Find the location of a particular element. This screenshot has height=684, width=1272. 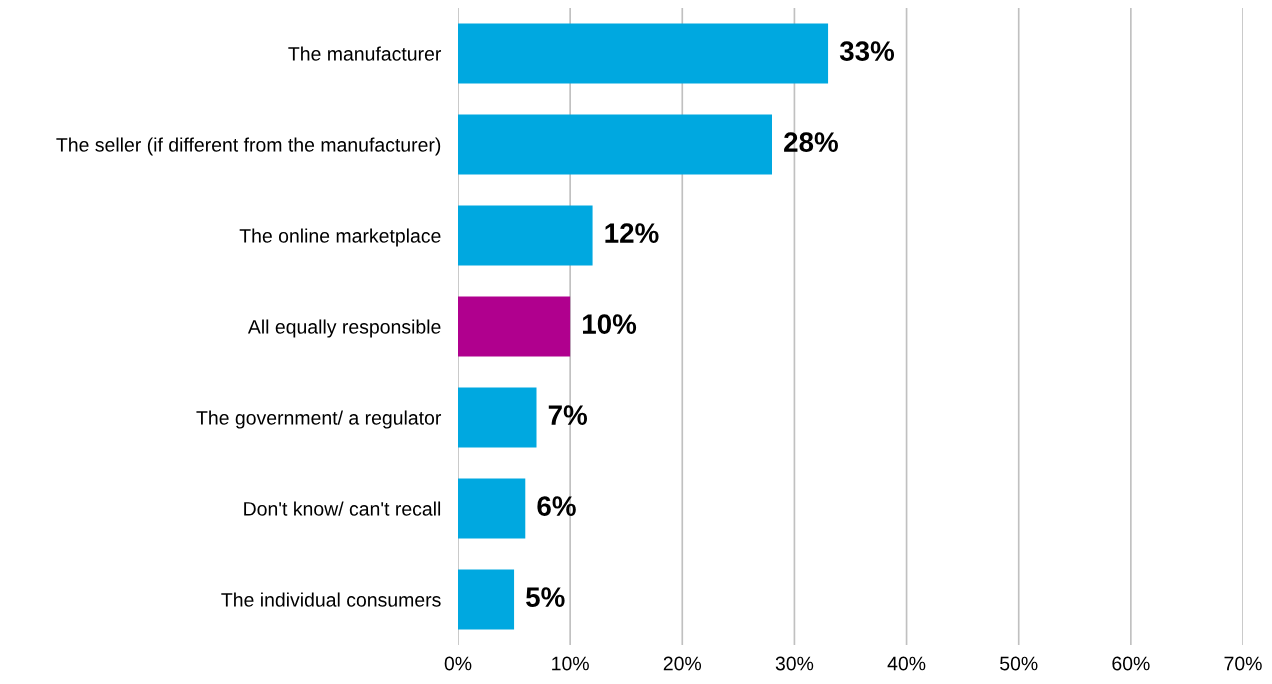

x-tick-label: 60% is located at coordinates (1131, 663).